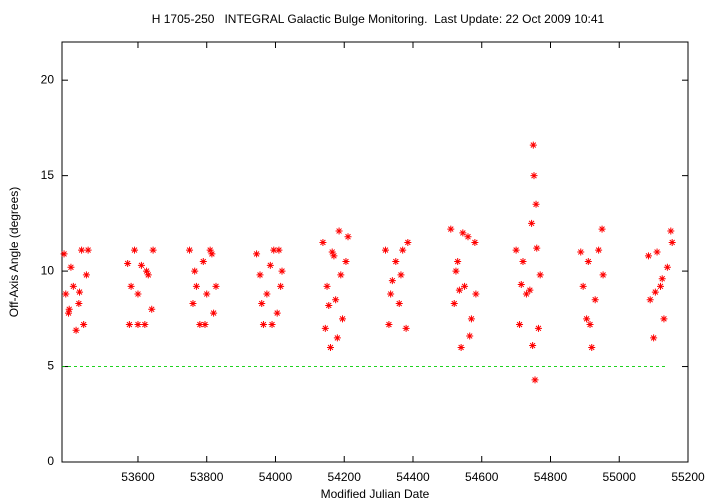 This screenshot has width=720, height=504. I want to click on y-tick-label: 15, so click(48, 175).